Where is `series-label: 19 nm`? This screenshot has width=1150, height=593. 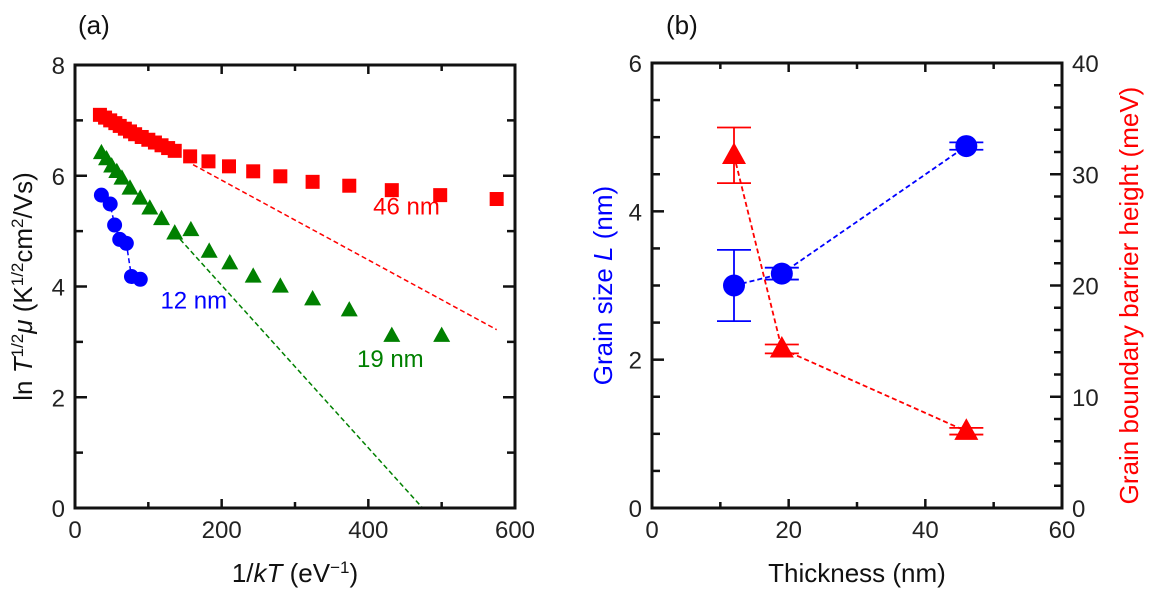
series-label: 19 nm is located at coordinates (390, 359).